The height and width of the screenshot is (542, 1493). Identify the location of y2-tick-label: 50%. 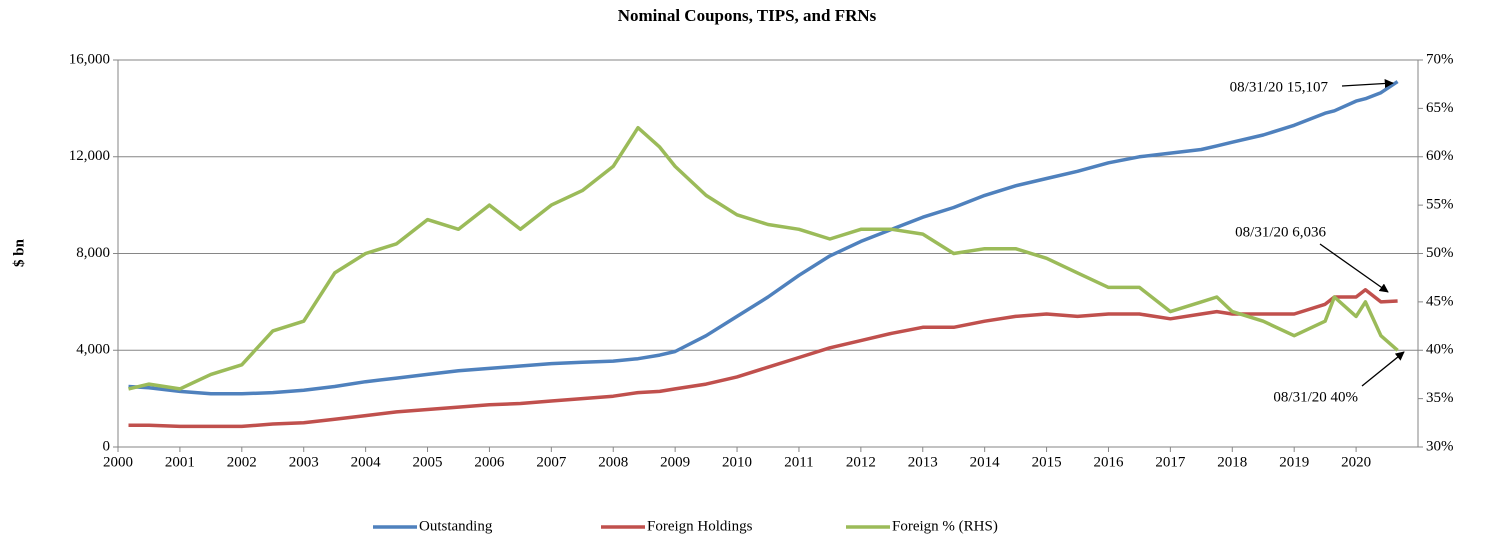
(1440, 253).